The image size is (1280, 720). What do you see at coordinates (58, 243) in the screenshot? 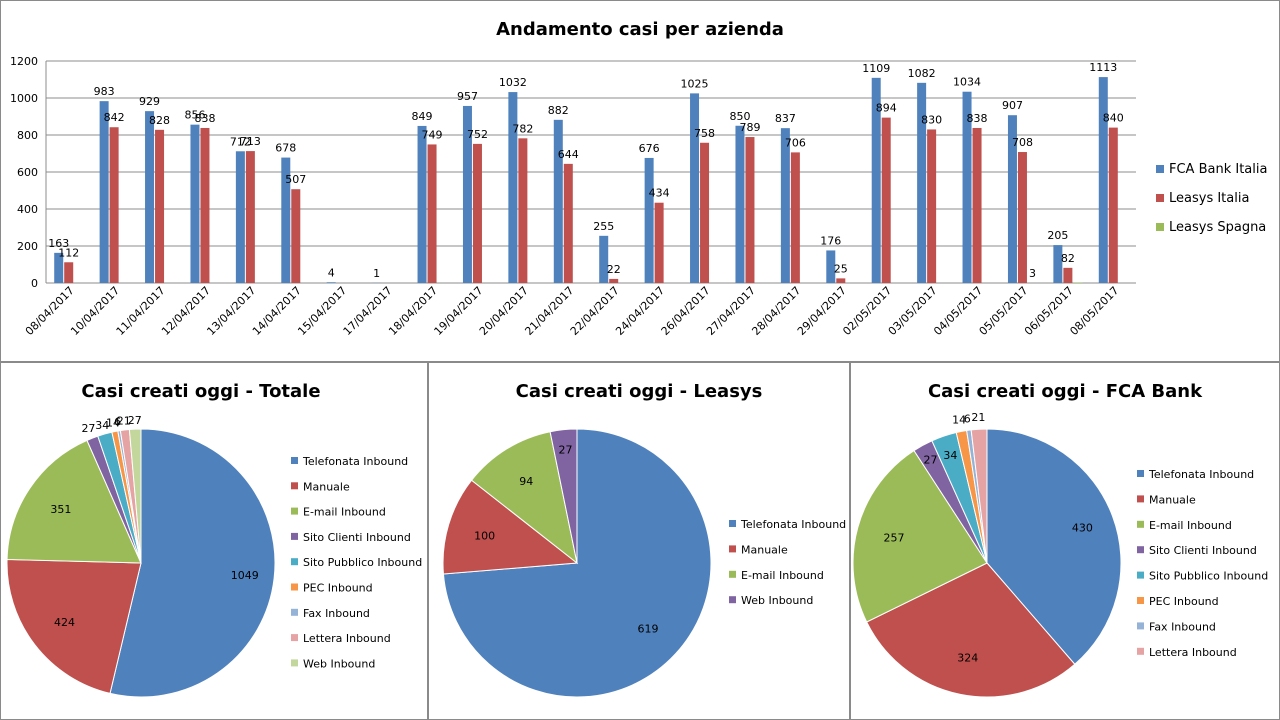
I see `bar-data-label: 163` at bounding box center [58, 243].